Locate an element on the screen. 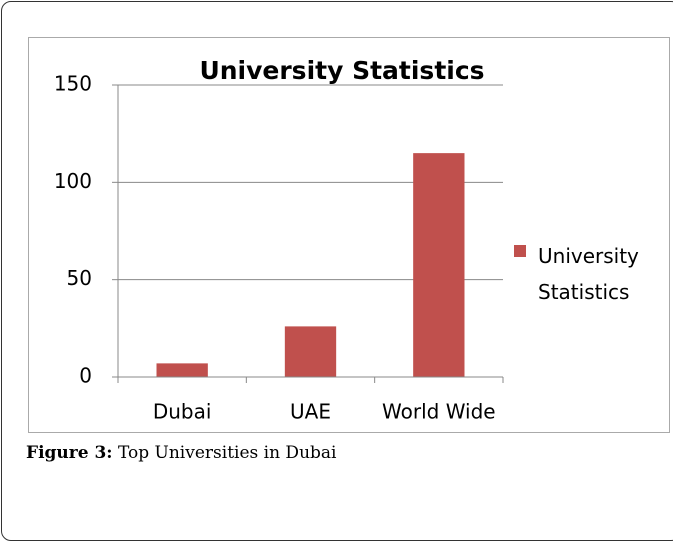 This screenshot has width=673, height=541. y-tick-label: 0 is located at coordinates (85, 376).